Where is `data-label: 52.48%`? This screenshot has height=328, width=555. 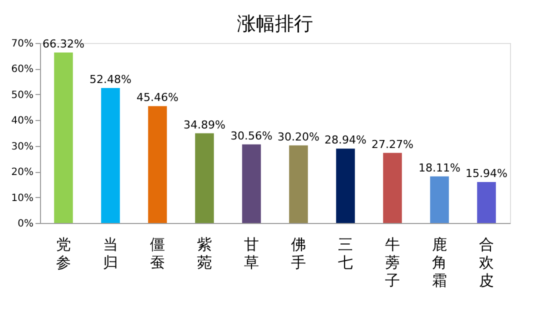
data-label: 52.48% is located at coordinates (111, 79).